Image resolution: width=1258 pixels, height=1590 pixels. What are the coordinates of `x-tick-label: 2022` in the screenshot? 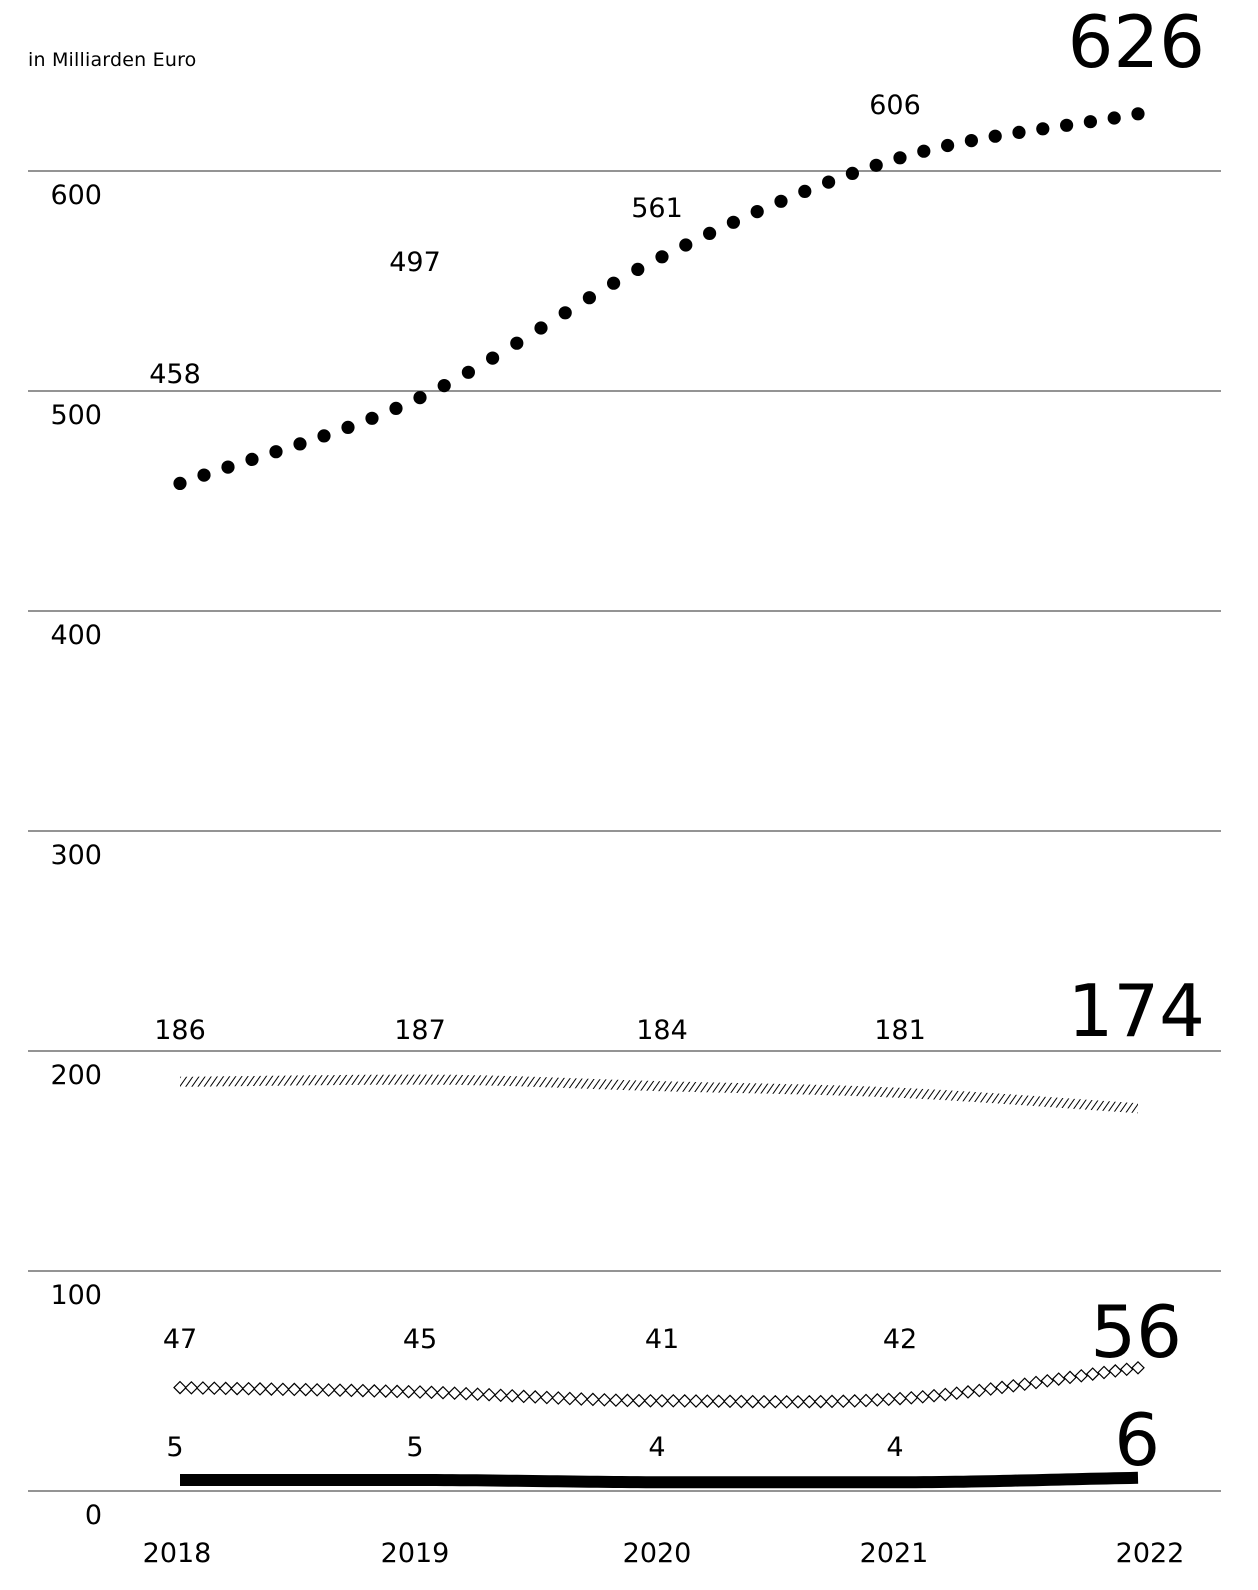 It's located at (1150, 1553).